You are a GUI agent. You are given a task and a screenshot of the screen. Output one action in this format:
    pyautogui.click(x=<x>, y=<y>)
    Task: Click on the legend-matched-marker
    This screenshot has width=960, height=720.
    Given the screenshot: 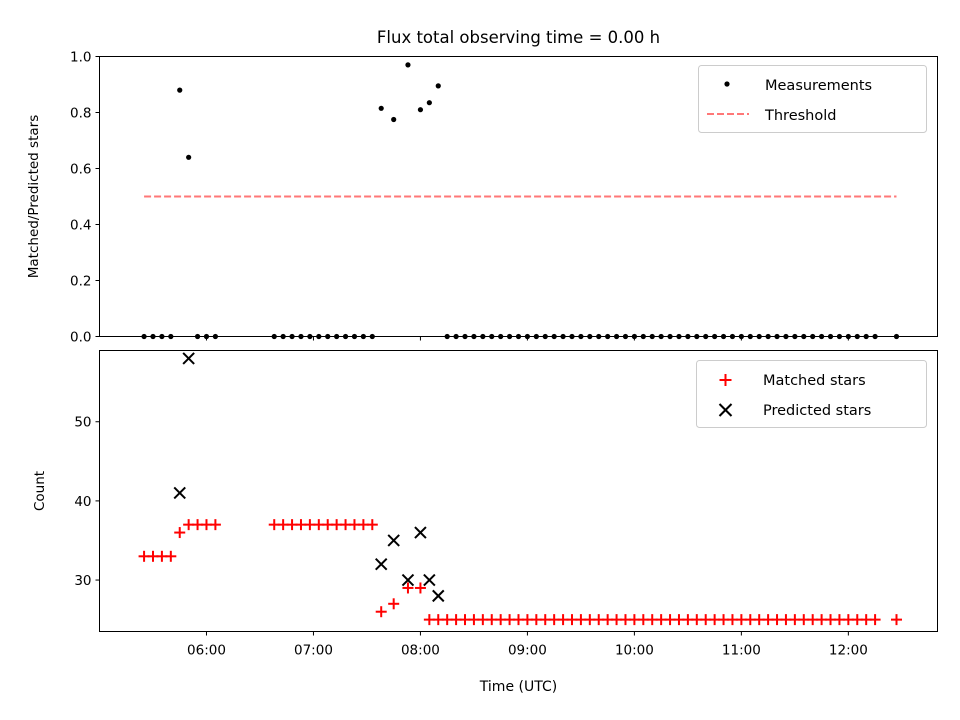 What is the action you would take?
    pyautogui.click(x=725, y=380)
    